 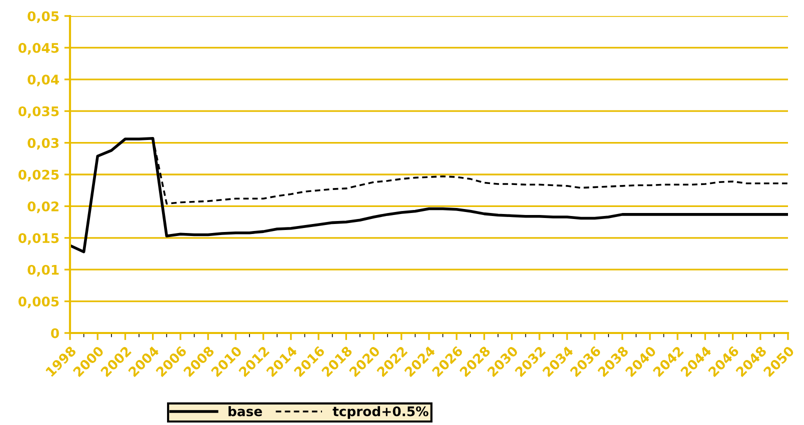 I want to click on y-tick-label: 0,035, so click(x=38, y=112).